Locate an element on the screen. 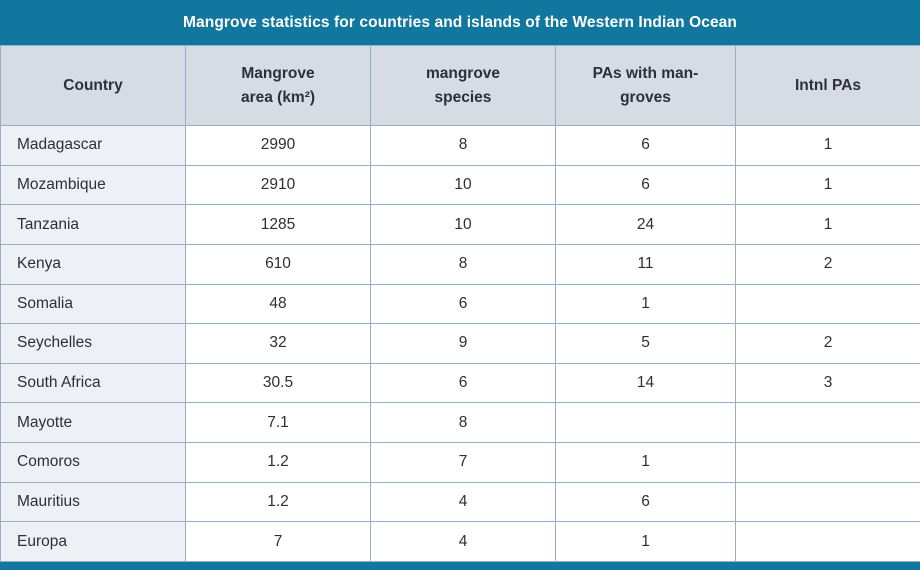  col-header-country: Country is located at coordinates (93, 85).